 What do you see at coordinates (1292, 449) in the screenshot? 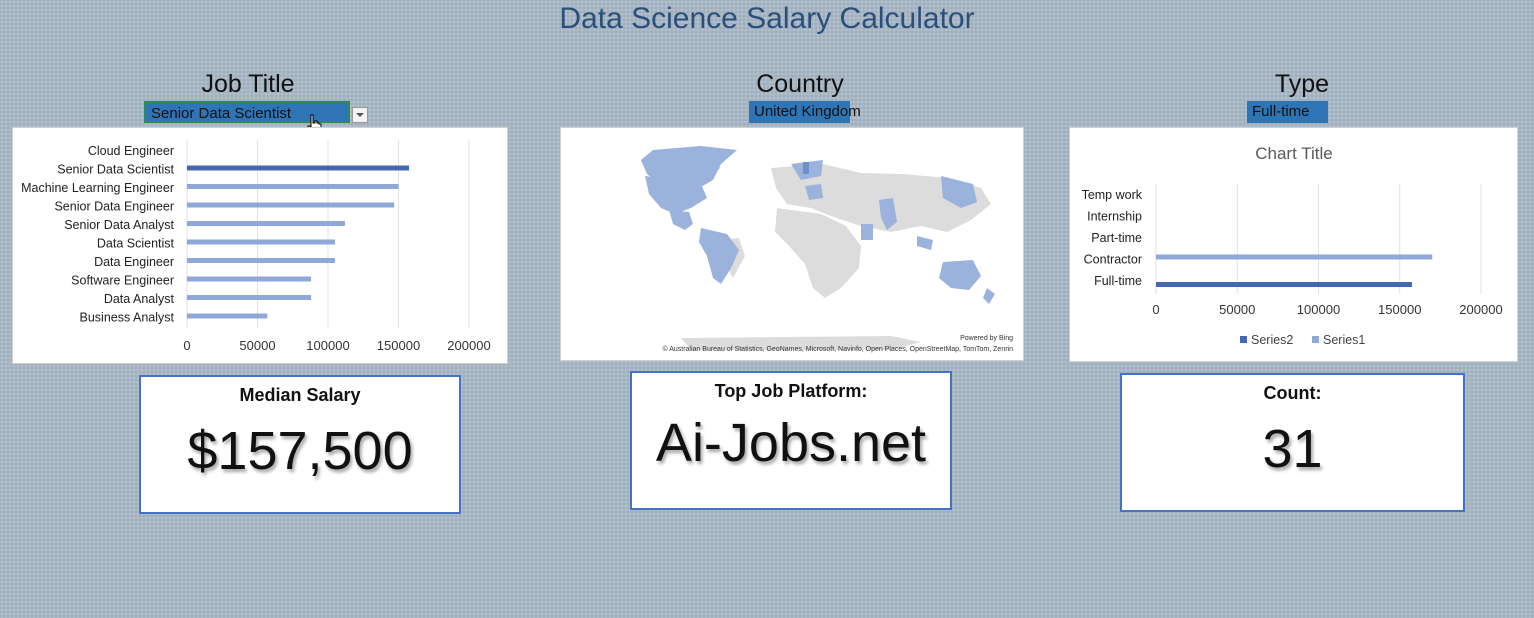
I see `count-value: 31` at bounding box center [1292, 449].